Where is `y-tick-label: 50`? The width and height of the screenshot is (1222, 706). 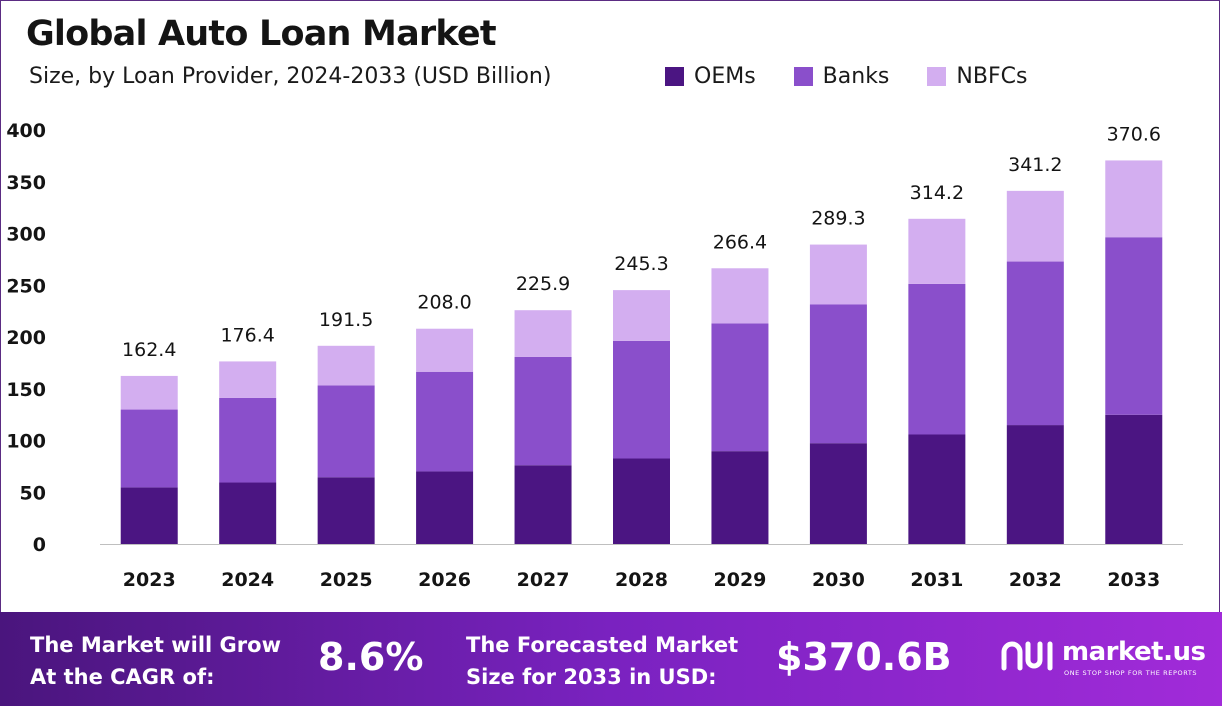
y-tick-label: 50 is located at coordinates (33, 493).